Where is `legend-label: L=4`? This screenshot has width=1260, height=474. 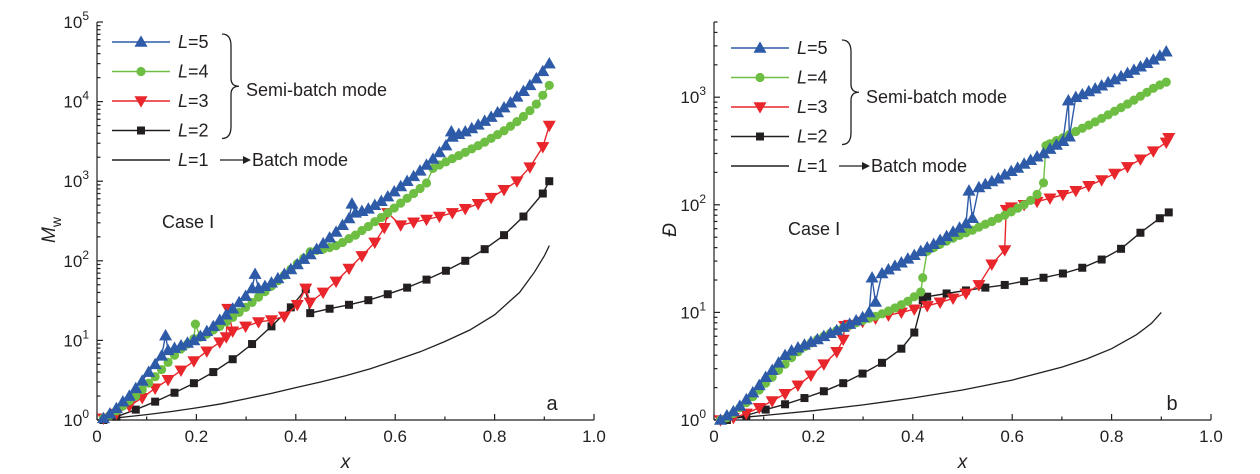
legend-label: L=4 is located at coordinates (193, 72).